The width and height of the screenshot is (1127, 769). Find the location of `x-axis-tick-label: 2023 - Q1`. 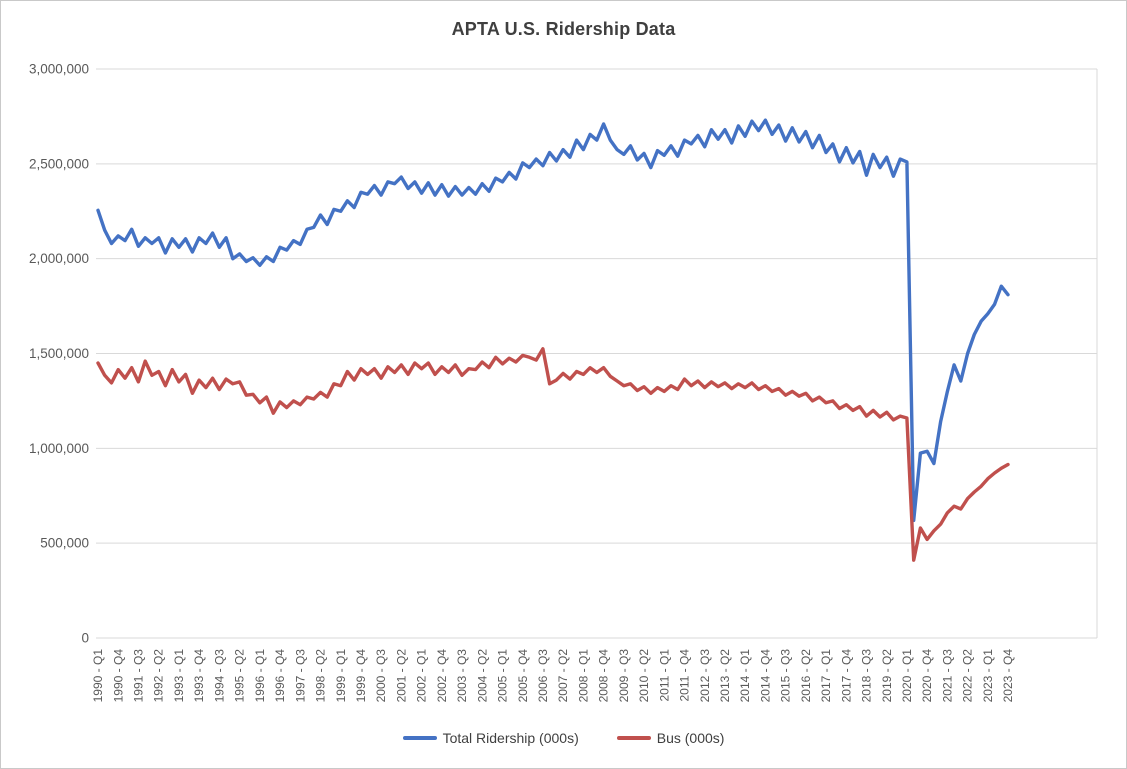

x-axis-tick-label: 2023 - Q1 is located at coordinates (988, 676).